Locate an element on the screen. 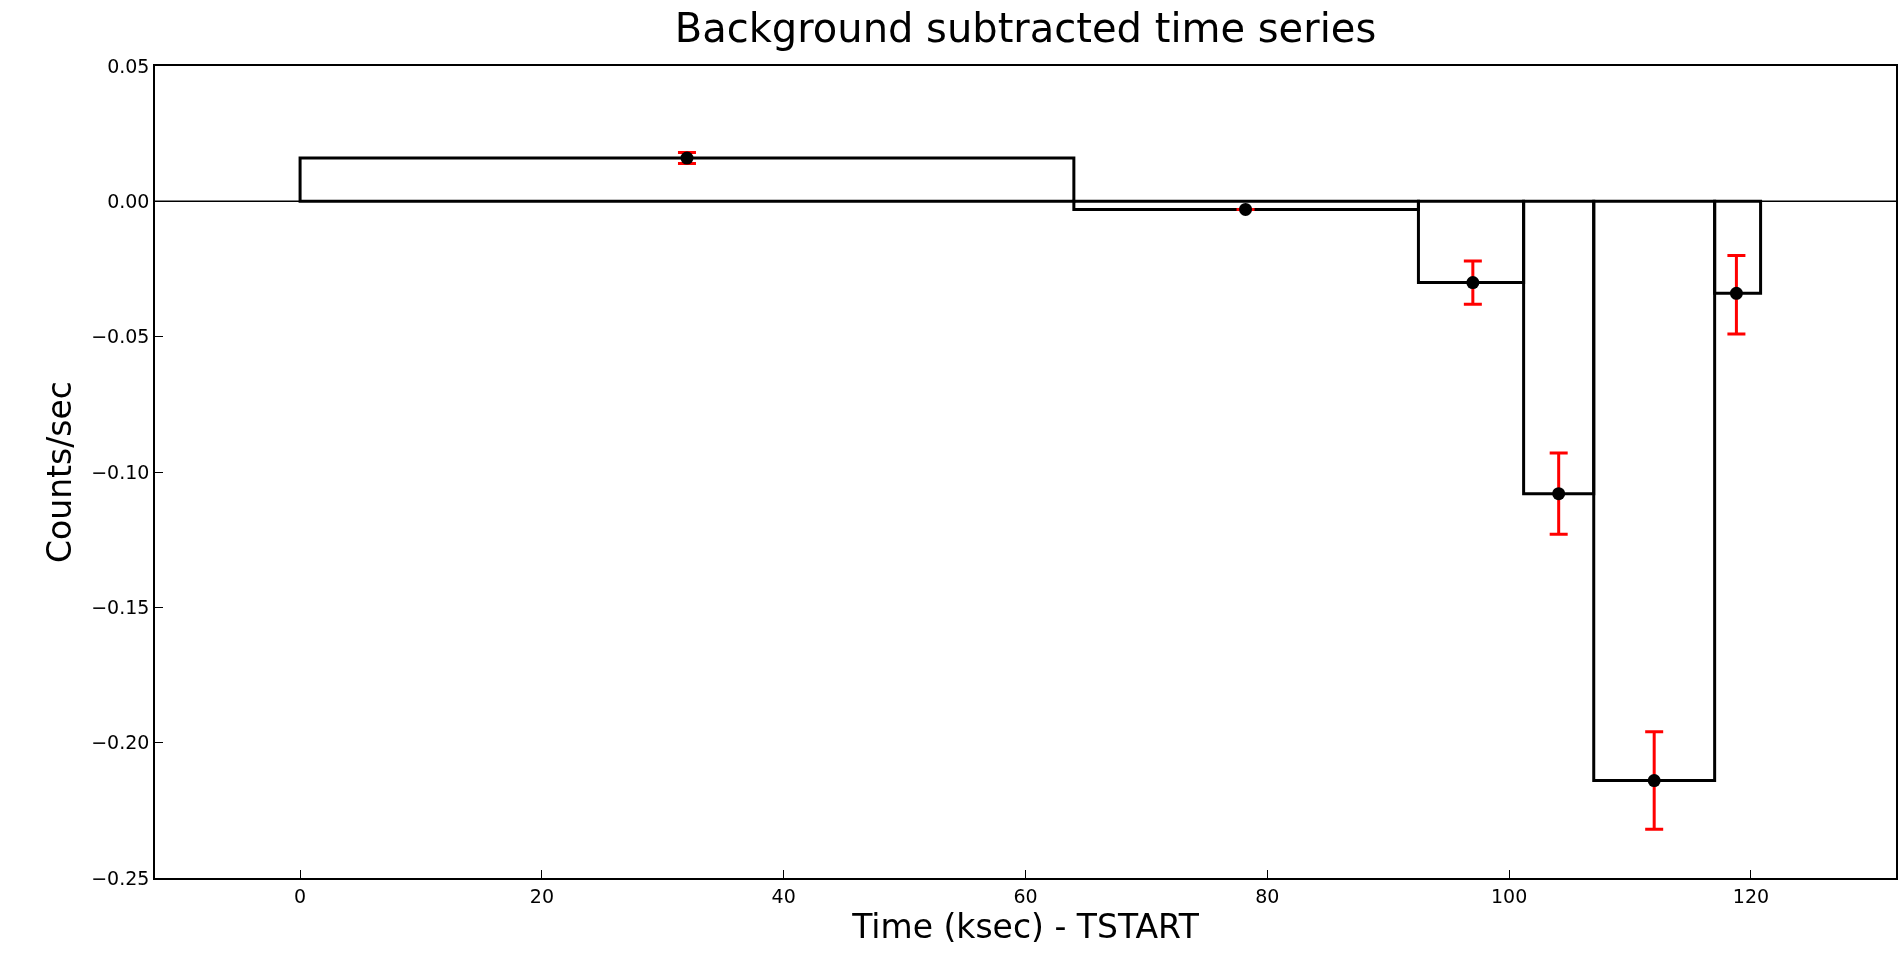 The height and width of the screenshot is (962, 1899). y-tick-label: −0.20 is located at coordinates (120, 742).